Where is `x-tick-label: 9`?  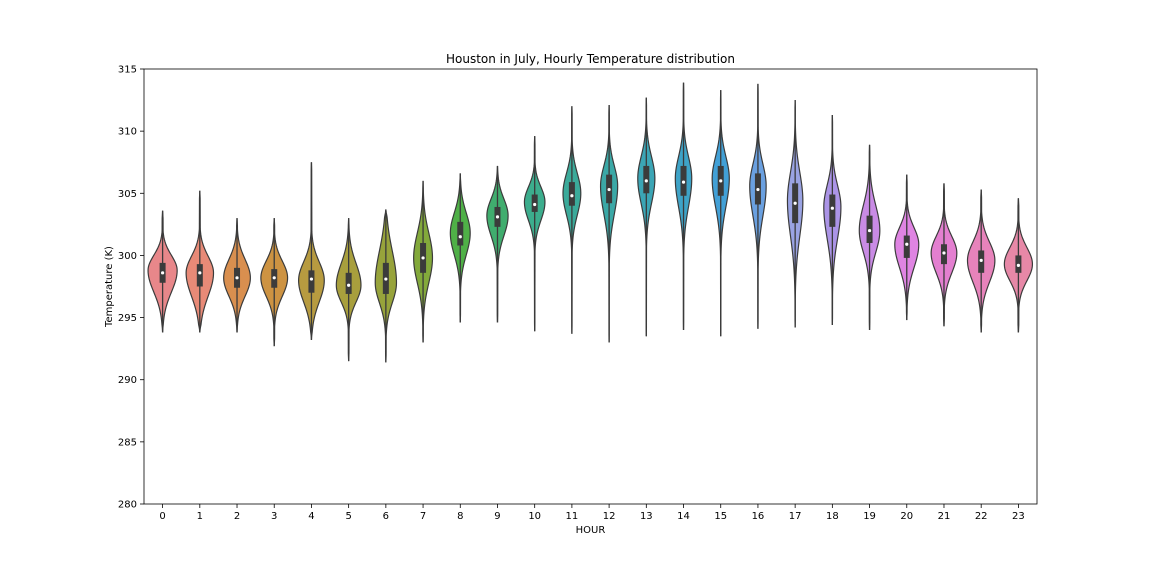 x-tick-label: 9 is located at coordinates (497, 516).